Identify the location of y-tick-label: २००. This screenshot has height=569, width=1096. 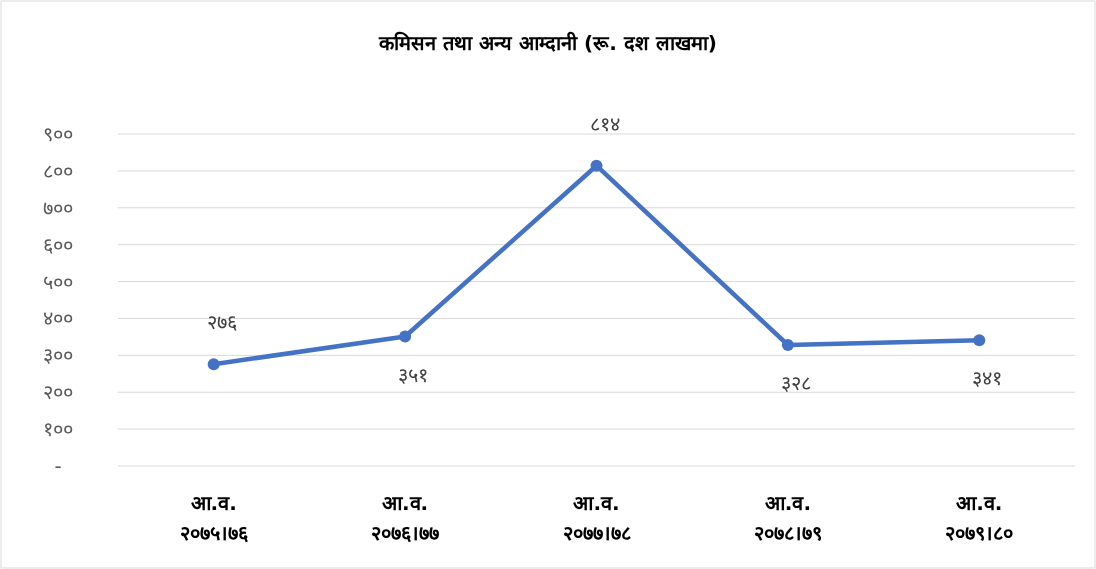
(58, 392).